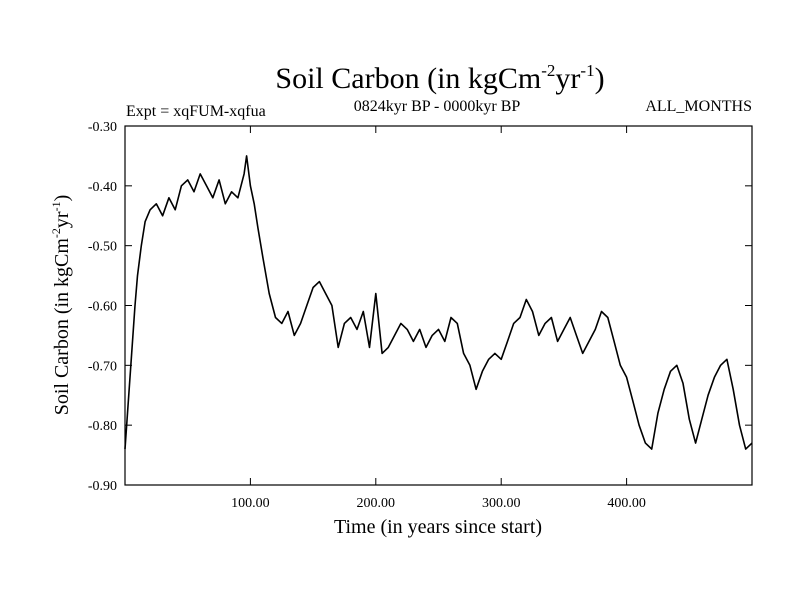  I want to click on y-tick-label: -0.40, so click(102, 187).